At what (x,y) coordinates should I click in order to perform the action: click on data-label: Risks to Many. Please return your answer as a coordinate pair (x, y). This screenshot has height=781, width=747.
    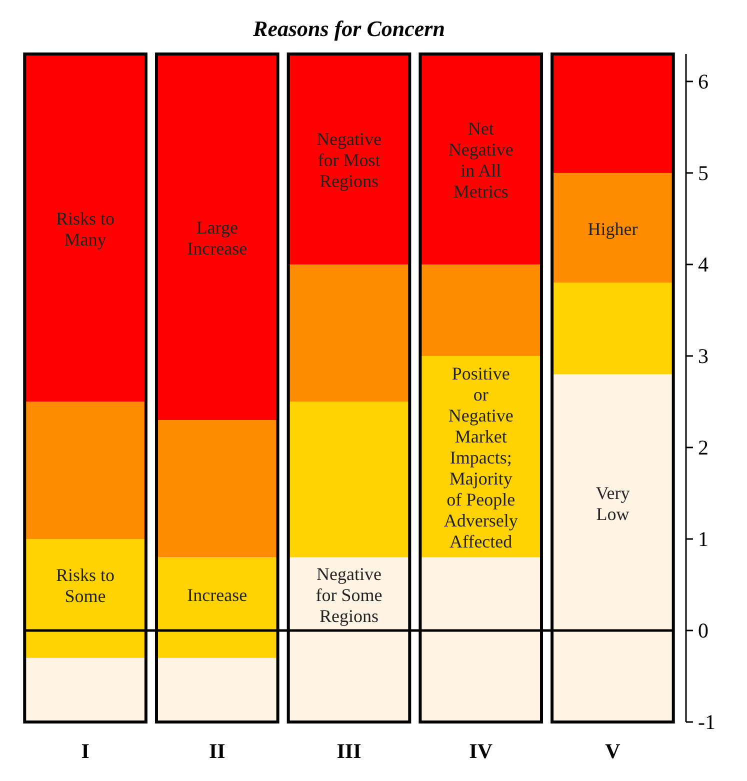
    Looking at the image, I should click on (85, 229).